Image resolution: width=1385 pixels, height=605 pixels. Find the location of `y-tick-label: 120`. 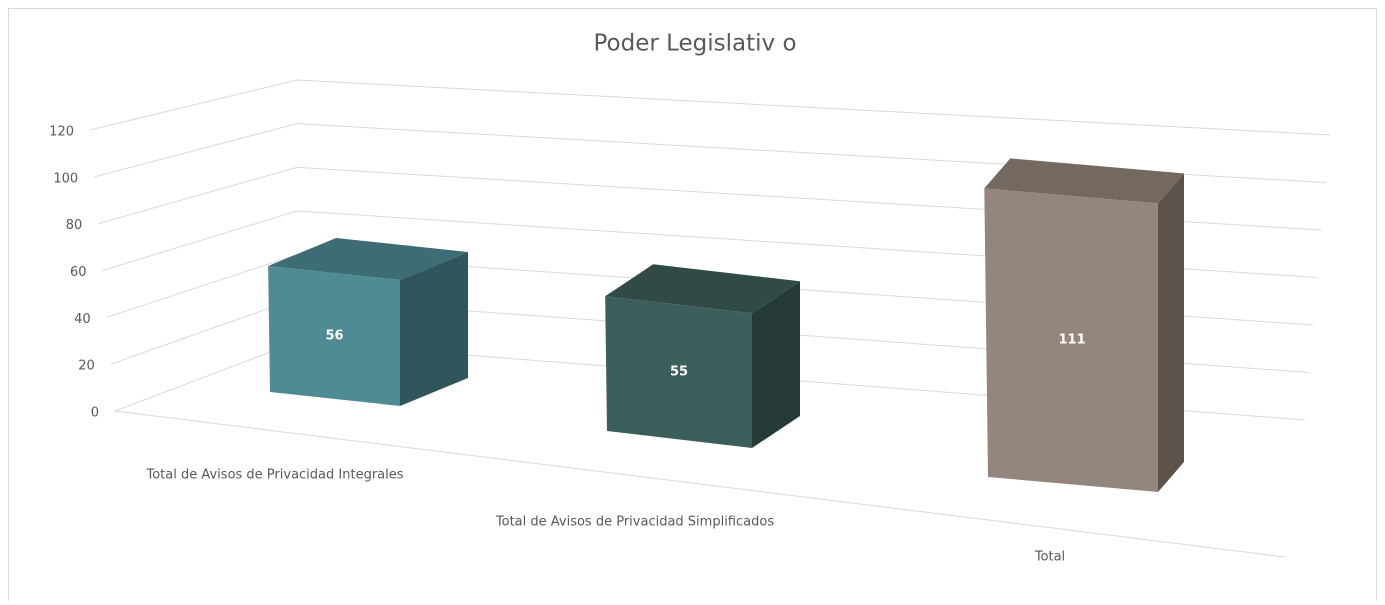

y-tick-label: 120 is located at coordinates (61, 132).